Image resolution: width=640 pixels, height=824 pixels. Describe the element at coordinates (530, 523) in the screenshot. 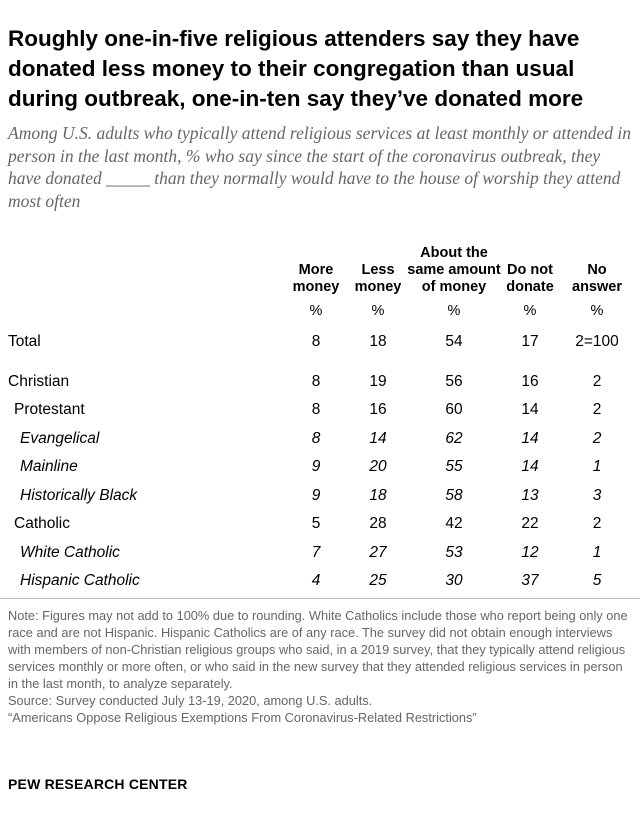

I see `table-cell: 22` at that location.